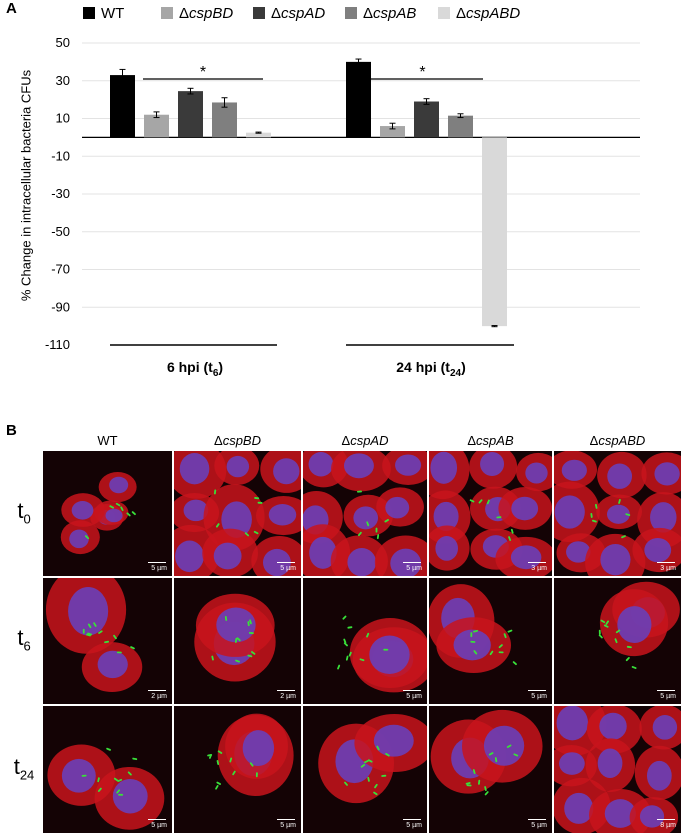  What do you see at coordinates (57, 344) in the screenshot?
I see `y-tick-label: -110` at bounding box center [57, 344].